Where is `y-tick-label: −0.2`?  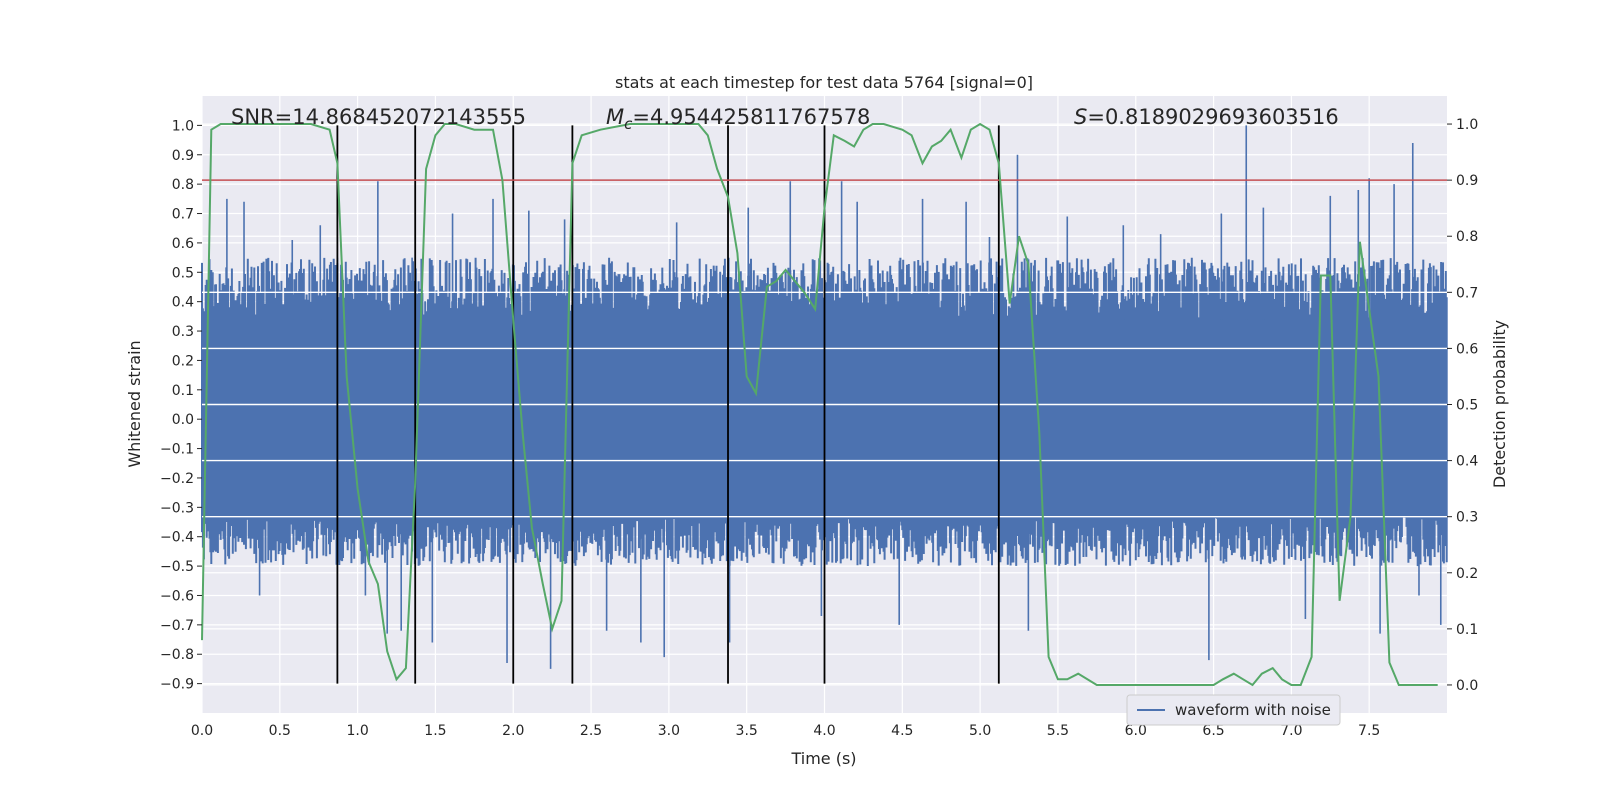
y-tick-label: −0.2 is located at coordinates (177, 479).